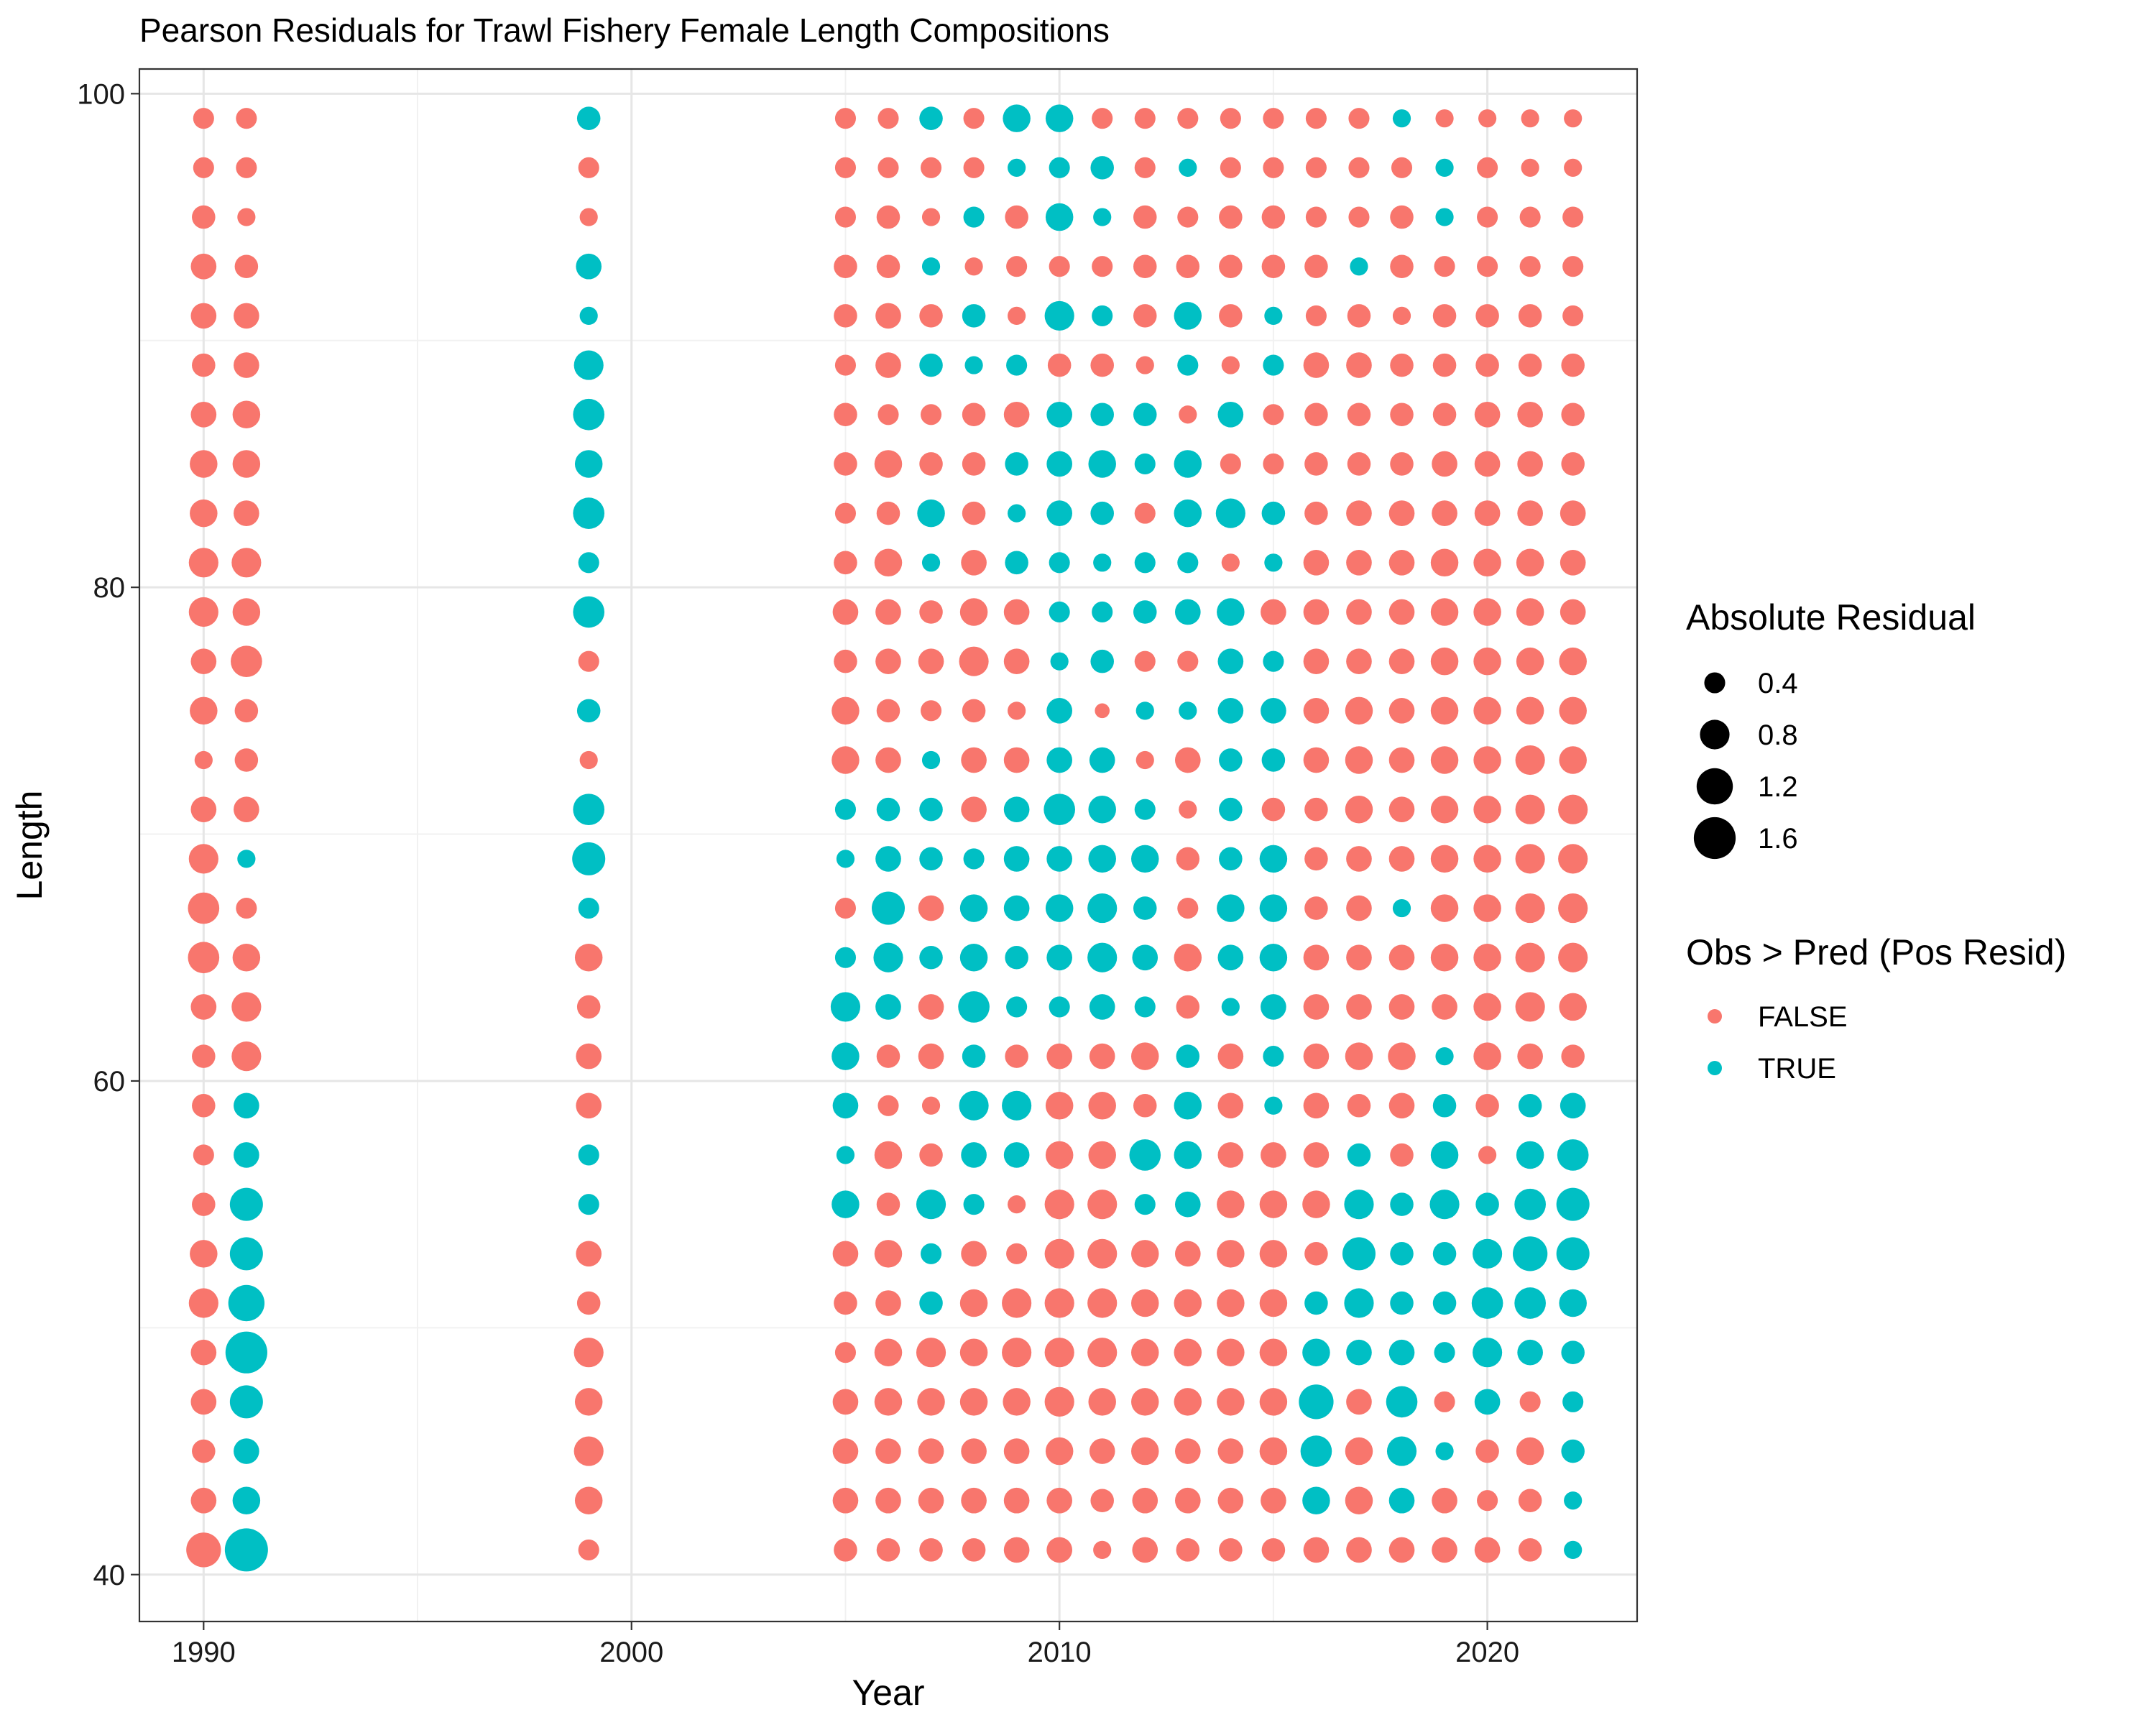 This screenshot has height=1725, width=2156. I want to click on x-axis-label: Year, so click(888, 1693).